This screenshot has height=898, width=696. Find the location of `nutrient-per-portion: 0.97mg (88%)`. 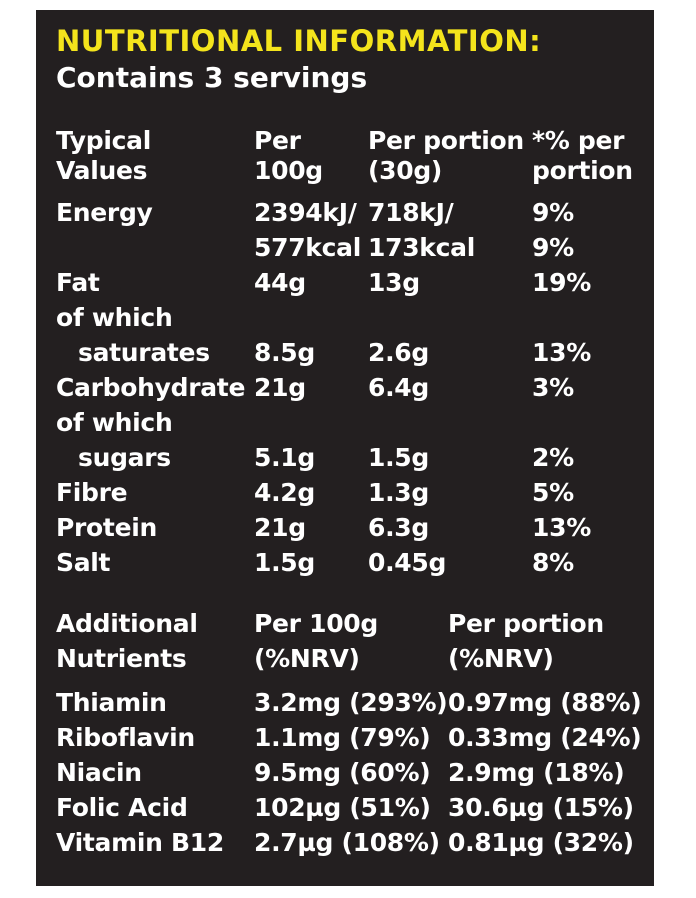

nutrient-per-portion: 0.97mg (88%) is located at coordinates (545, 702).